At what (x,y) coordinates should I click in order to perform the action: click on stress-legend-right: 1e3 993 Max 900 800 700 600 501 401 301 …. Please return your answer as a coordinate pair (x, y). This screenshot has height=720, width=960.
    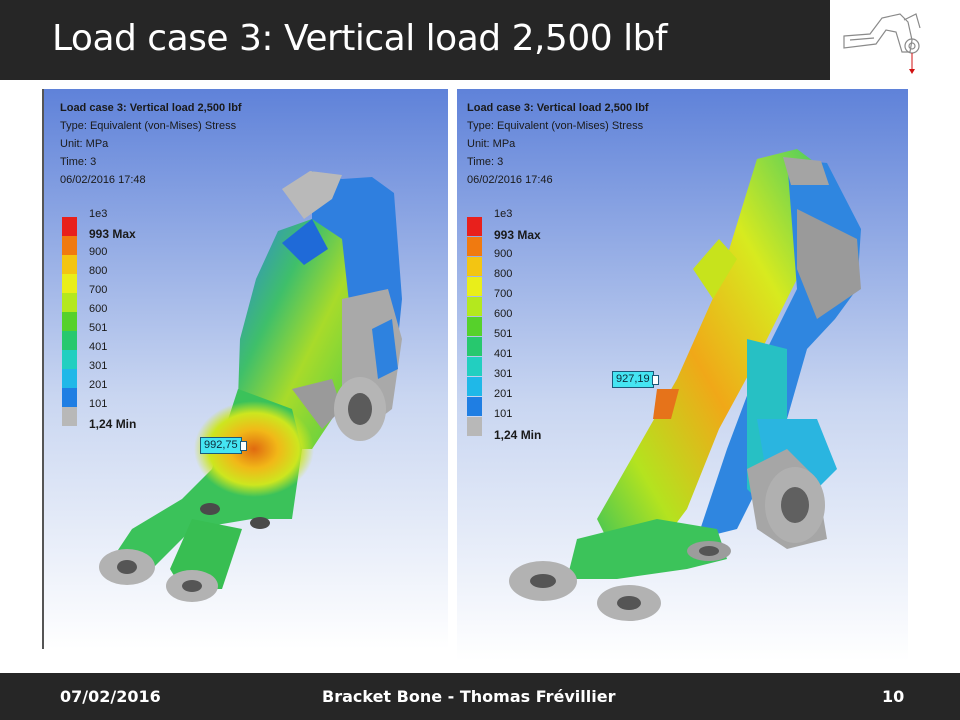
    Looking at the image, I should click on (517, 327).